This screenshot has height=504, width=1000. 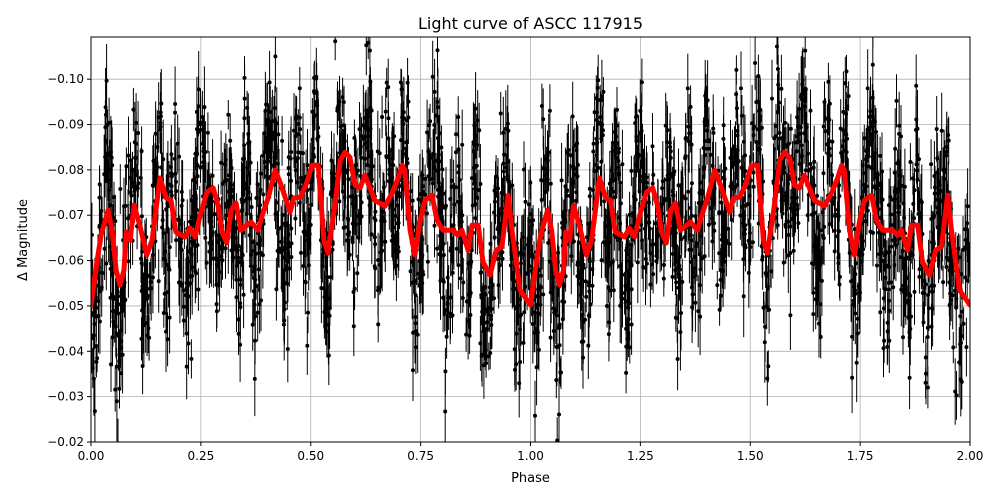 What do you see at coordinates (65, 351) in the screenshot?
I see `y-tick-label: −0.04` at bounding box center [65, 351].